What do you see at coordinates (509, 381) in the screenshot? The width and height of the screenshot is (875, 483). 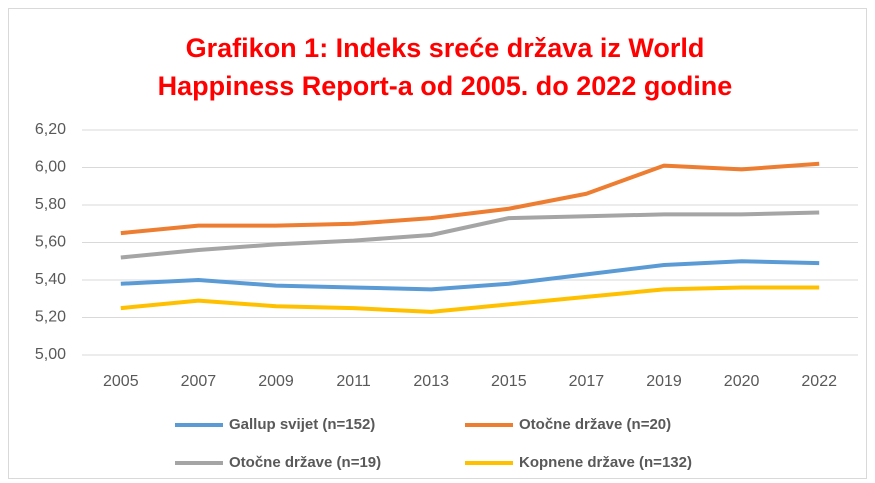 I see `x-tick-label: 2015` at bounding box center [509, 381].